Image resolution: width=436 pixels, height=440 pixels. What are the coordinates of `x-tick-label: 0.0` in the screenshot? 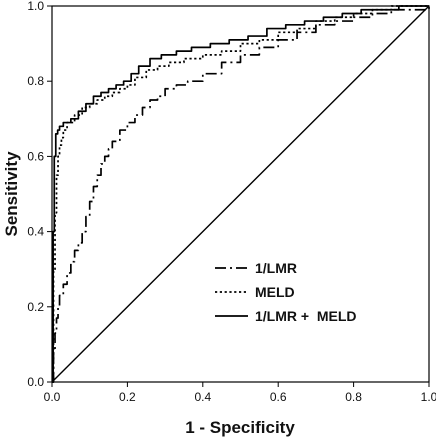 It's located at (52, 397).